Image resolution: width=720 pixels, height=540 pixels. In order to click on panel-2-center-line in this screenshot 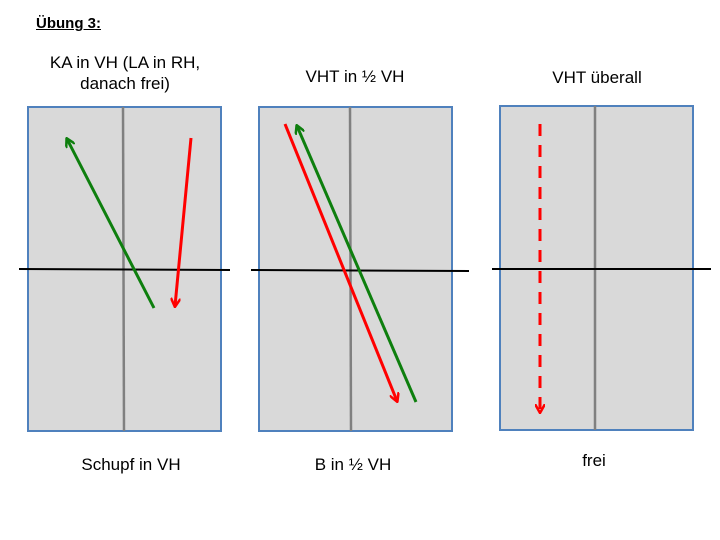, I will do `click(350, 269)`.